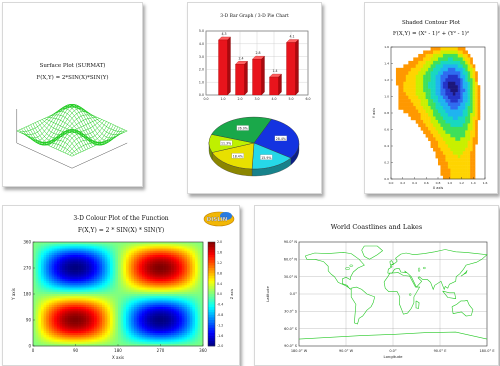  I want to click on bar-pie-title: 3-D Bar Graph / 3-D Pie Chart, so click(254, 16).